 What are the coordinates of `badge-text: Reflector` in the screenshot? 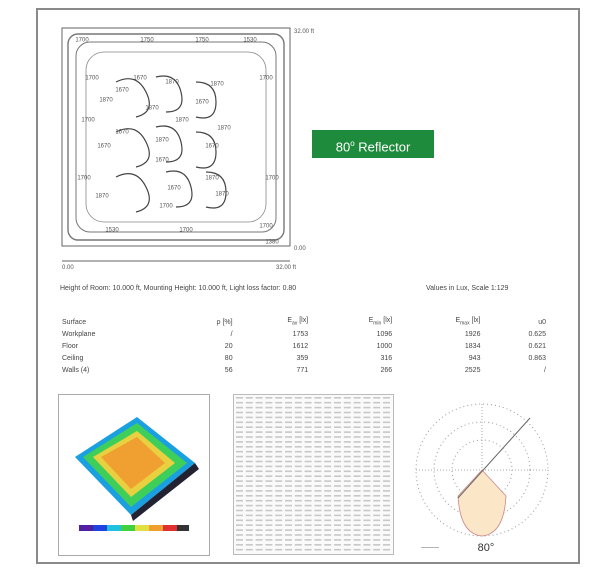 It's located at (382, 147).